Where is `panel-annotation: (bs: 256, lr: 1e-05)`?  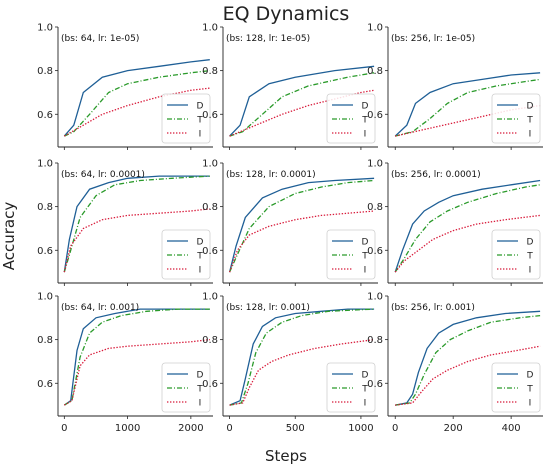 panel-annotation: (bs: 256, lr: 1e-05) is located at coordinates (433, 39).